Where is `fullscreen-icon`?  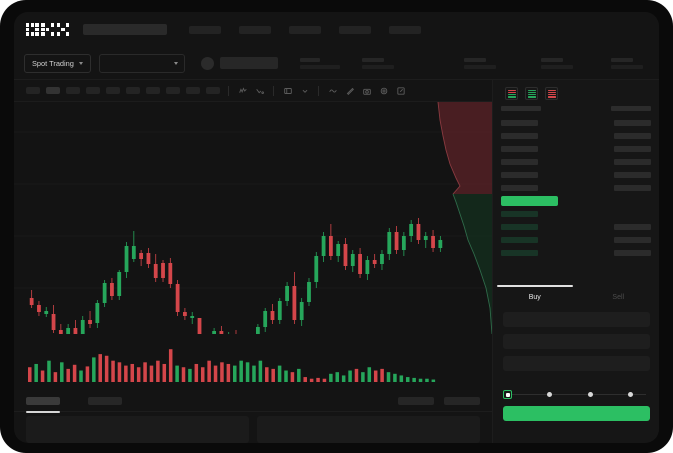 fullscreen-icon is located at coordinates (400, 90).